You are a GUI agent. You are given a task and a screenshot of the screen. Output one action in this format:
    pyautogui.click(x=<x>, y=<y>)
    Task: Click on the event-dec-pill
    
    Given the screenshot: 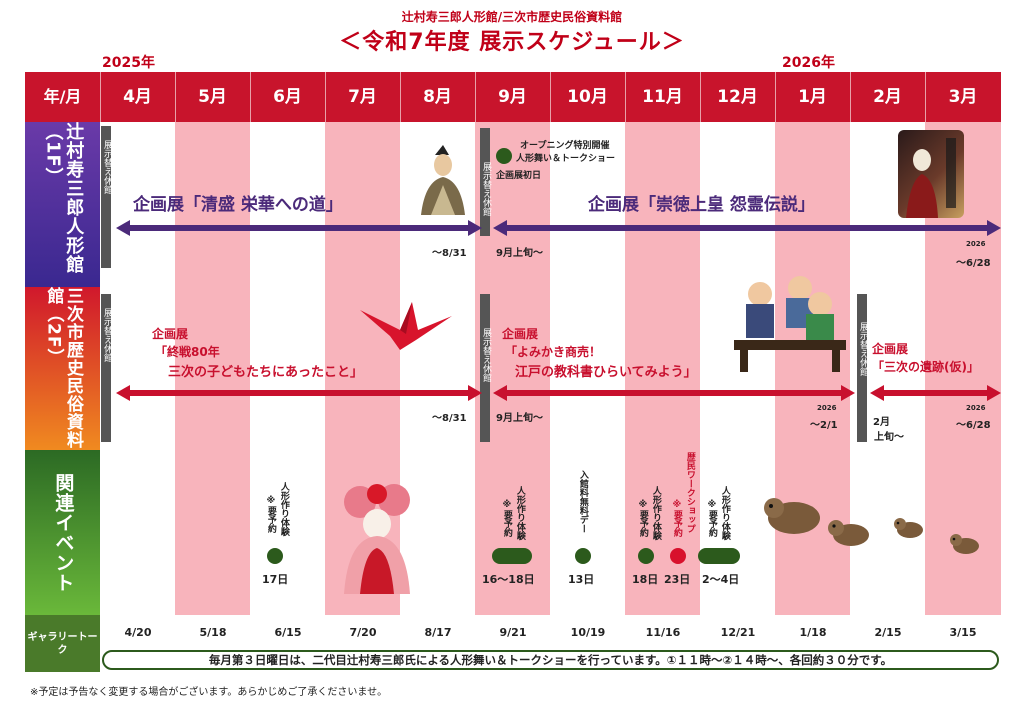 What is the action you would take?
    pyautogui.click(x=719, y=556)
    